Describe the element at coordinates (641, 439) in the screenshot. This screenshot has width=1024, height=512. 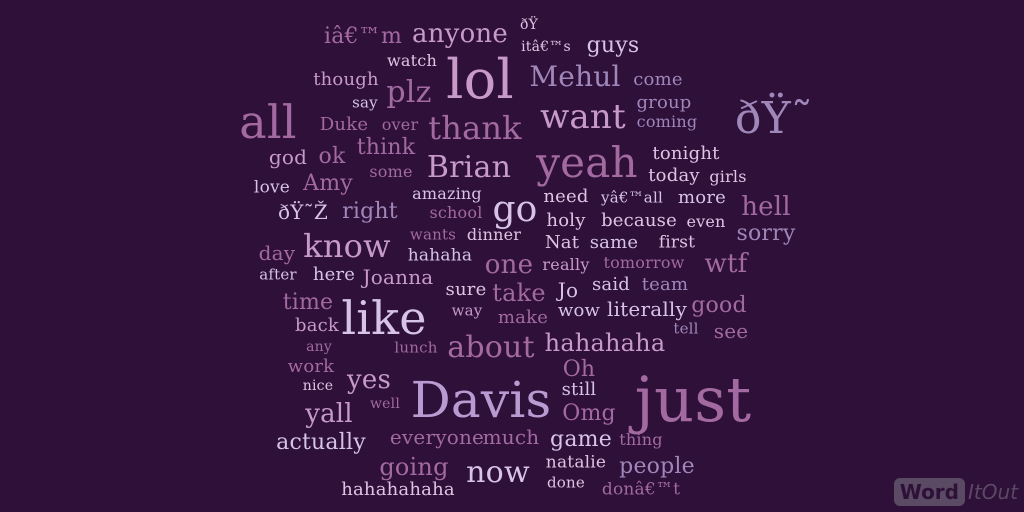
I see `cloud-word: thing` at that location.